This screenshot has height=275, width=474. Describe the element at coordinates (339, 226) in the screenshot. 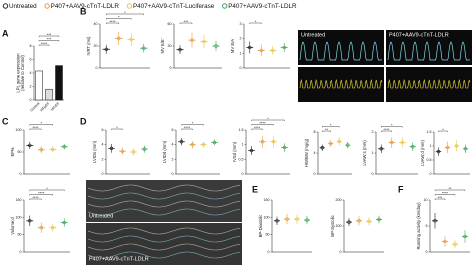

I see `y-tick-label: 100` at that location.